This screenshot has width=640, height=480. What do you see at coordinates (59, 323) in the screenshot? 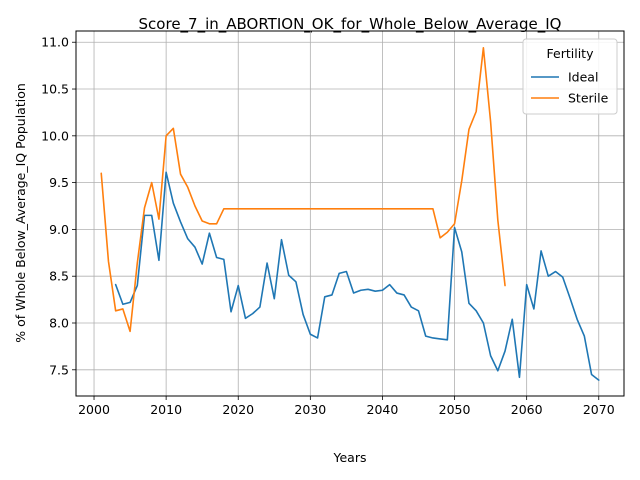
I see `y-tick-label: 8.0` at bounding box center [59, 323].